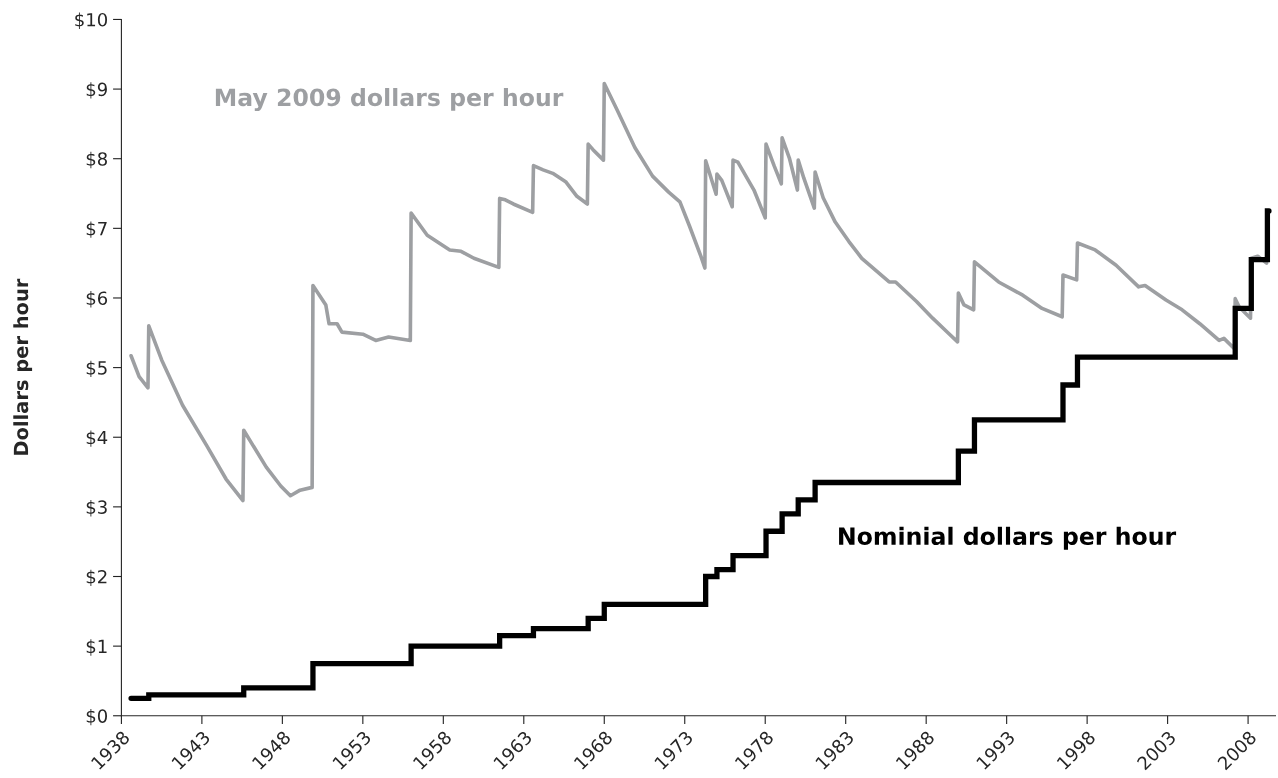 The image size is (1278, 778). What do you see at coordinates (97, 299) in the screenshot?
I see `y-tick-label: $6` at bounding box center [97, 299].